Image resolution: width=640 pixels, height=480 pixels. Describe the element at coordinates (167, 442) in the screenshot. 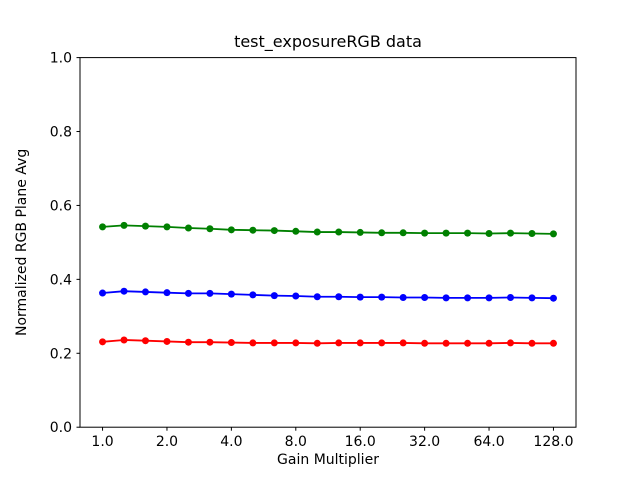

I see `x-tick-label: 2.0` at that location.